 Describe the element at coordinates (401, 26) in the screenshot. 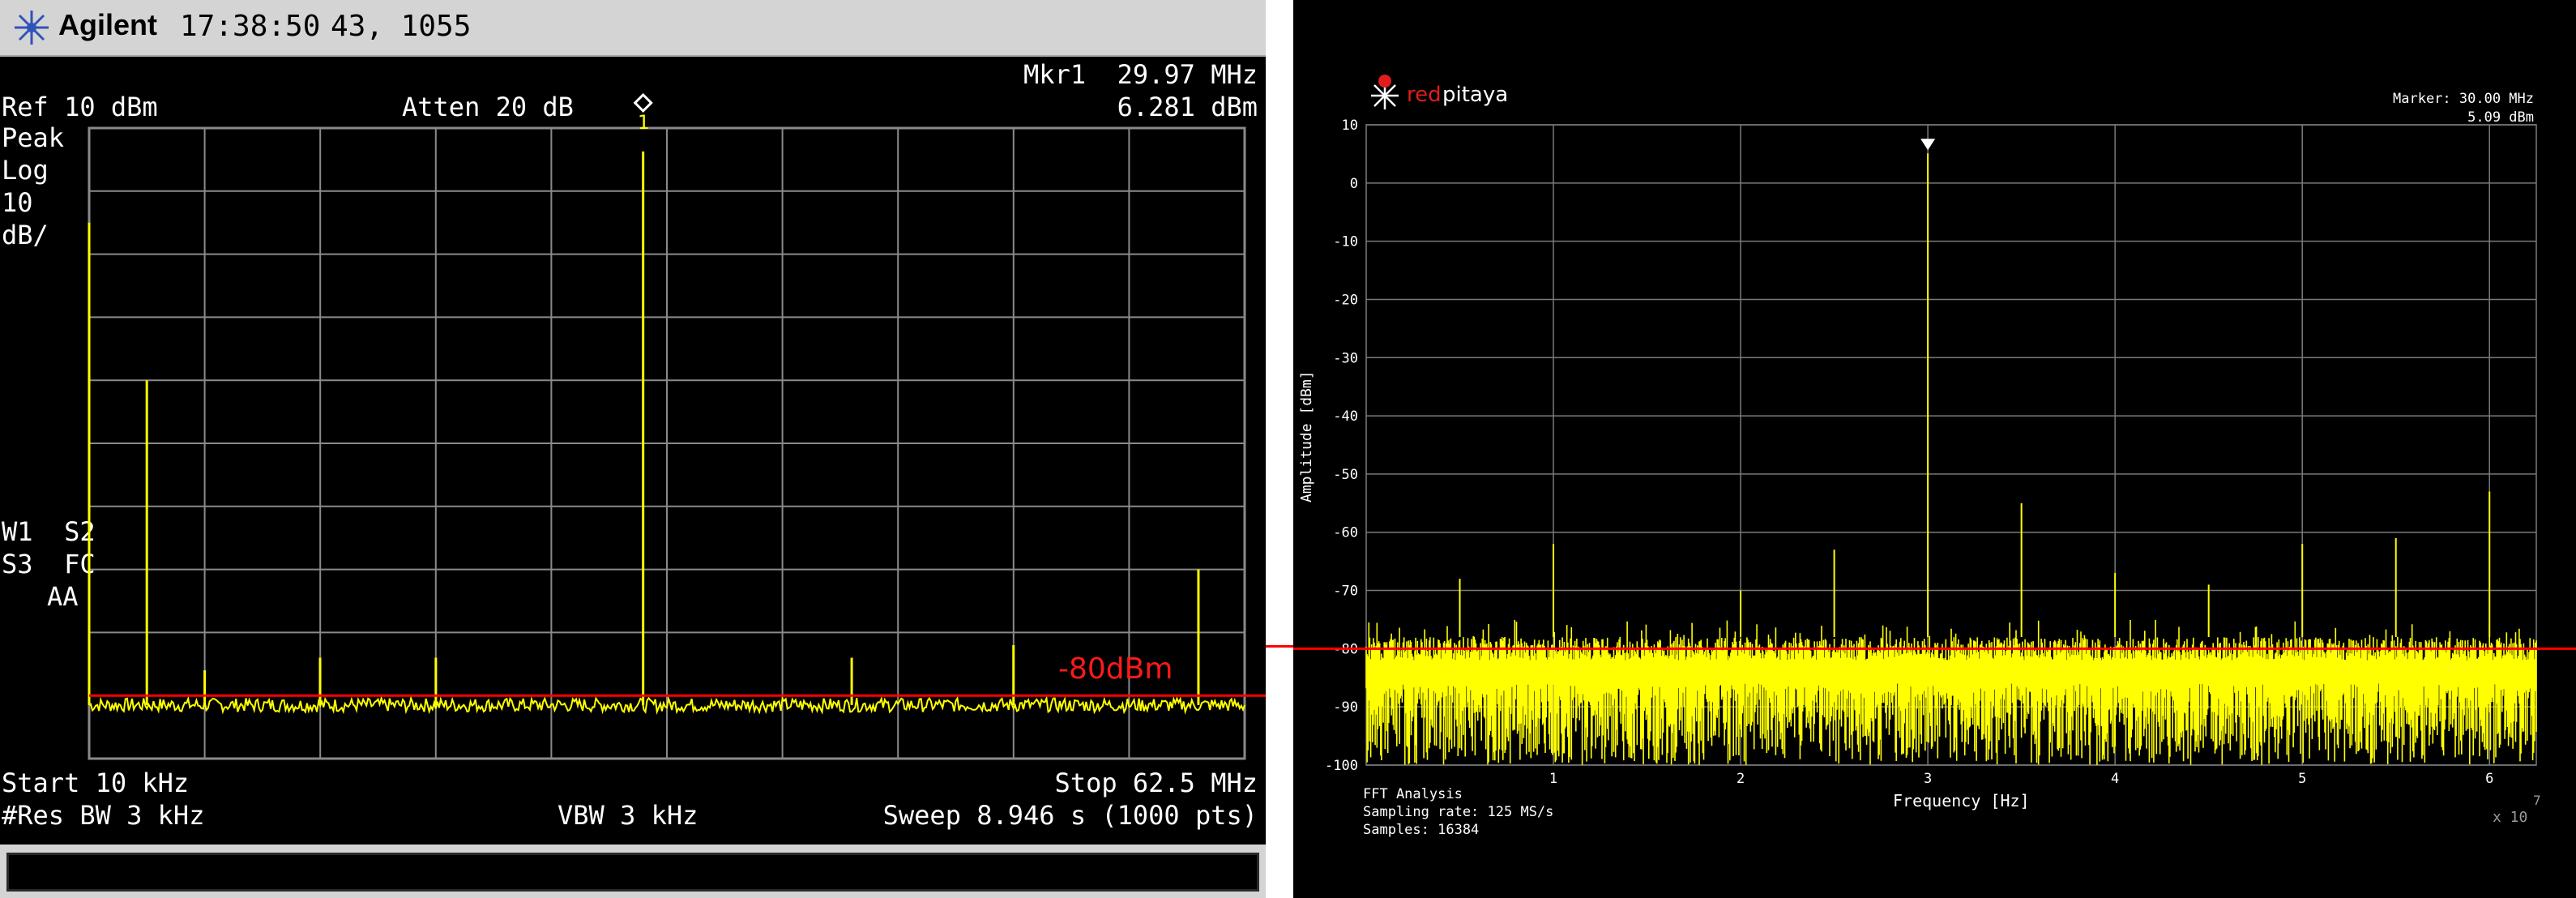

I see `date-readout: 43, 1055` at that location.